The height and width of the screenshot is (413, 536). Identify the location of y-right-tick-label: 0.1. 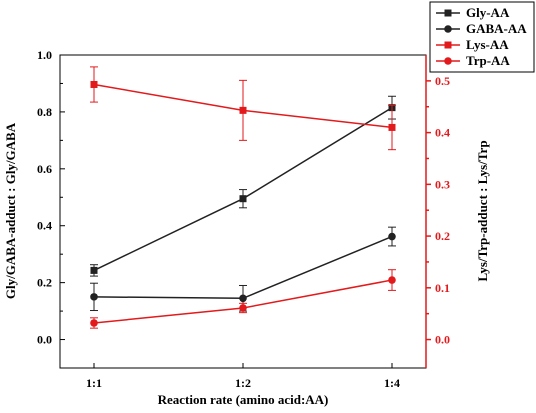
(442, 288).